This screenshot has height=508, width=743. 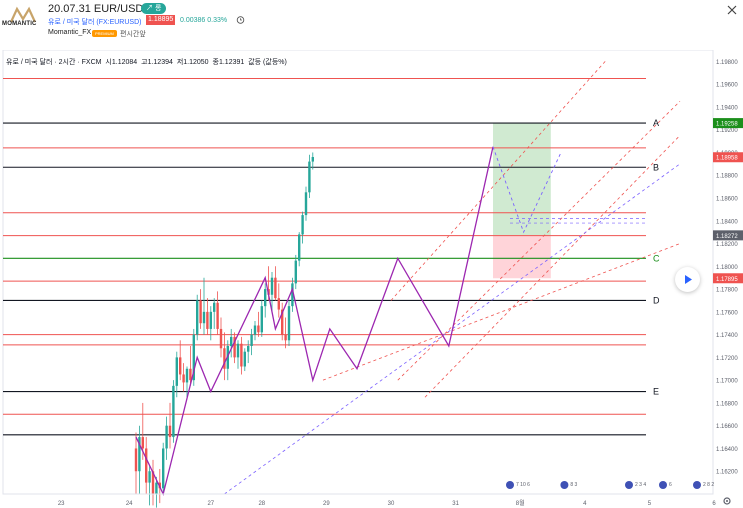 I want to click on price-tag-label: 1.18272, so click(x=727, y=237).